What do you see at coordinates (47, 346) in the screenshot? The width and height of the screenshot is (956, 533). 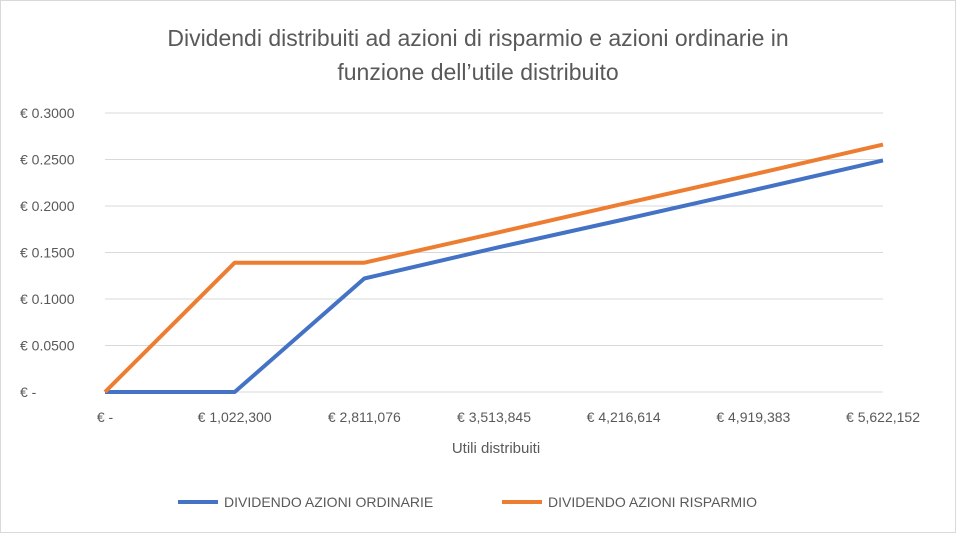 I see `y-tick-label: € 0.0500` at bounding box center [47, 346].